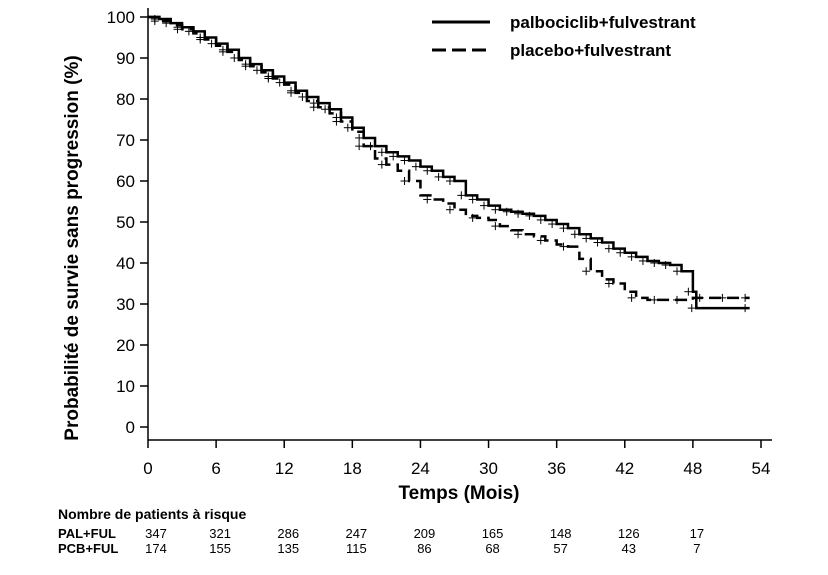 The image size is (828, 575). Describe the element at coordinates (125, 304) in the screenshot. I see `y-tick-label: 30` at that location.